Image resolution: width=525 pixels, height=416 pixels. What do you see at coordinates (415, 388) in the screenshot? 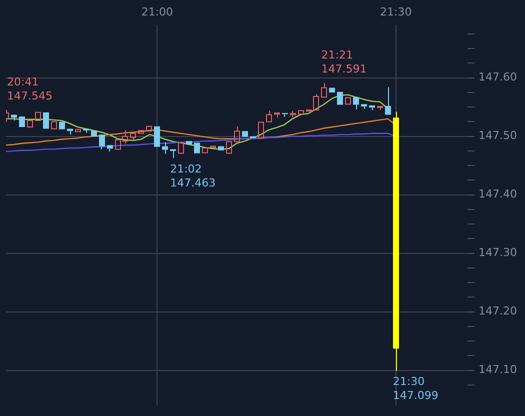
I see `annotation: 21:30 147.099` at bounding box center [415, 388].